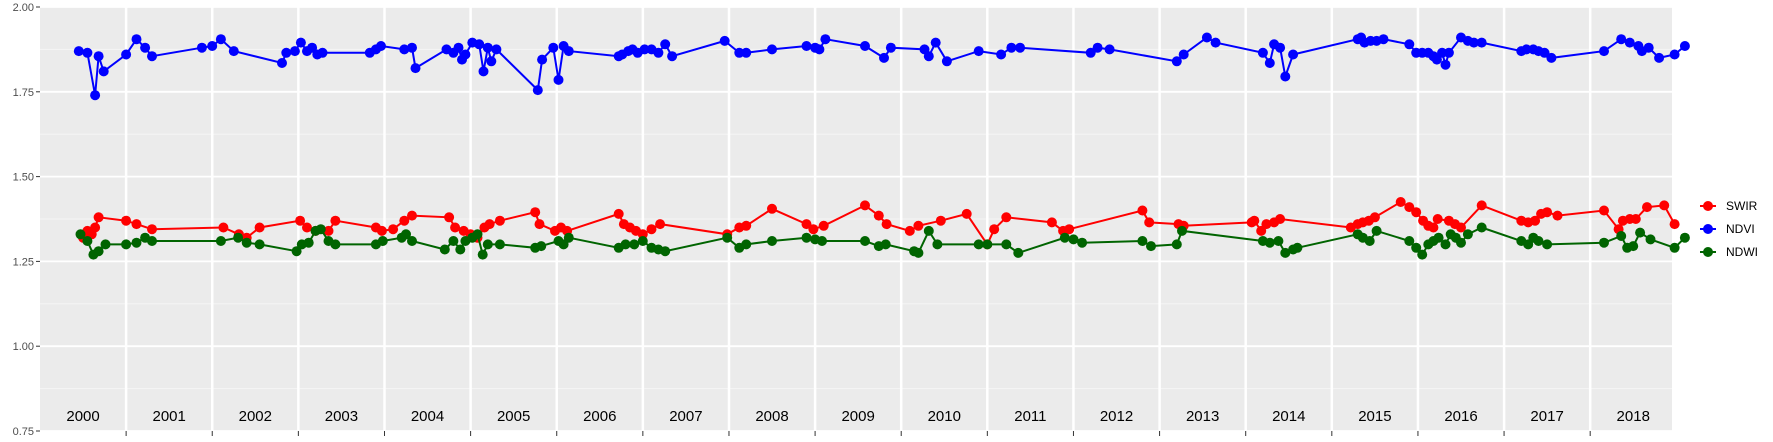 This screenshot has width=1773, height=442. I want to click on year-label: 2002, so click(255, 416).